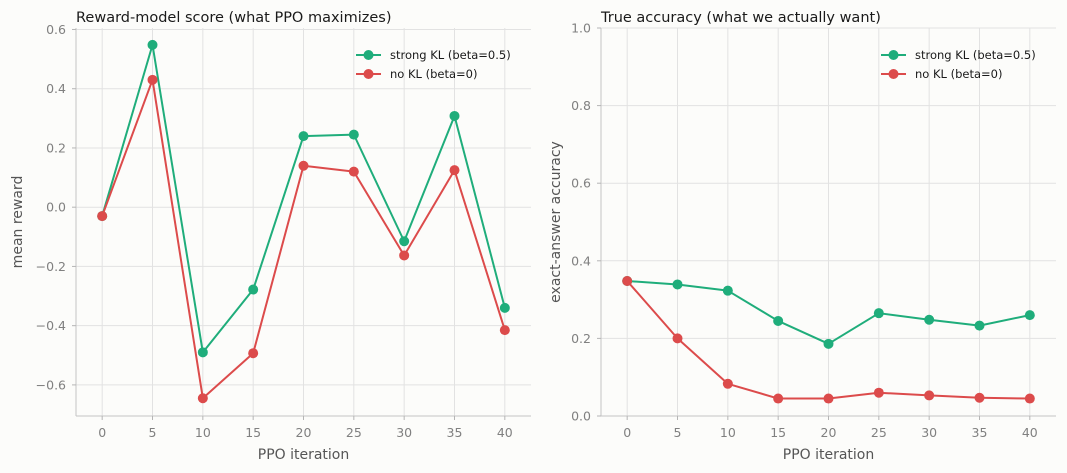  I want to click on y-tick-label: 1.0, so click(581, 28).